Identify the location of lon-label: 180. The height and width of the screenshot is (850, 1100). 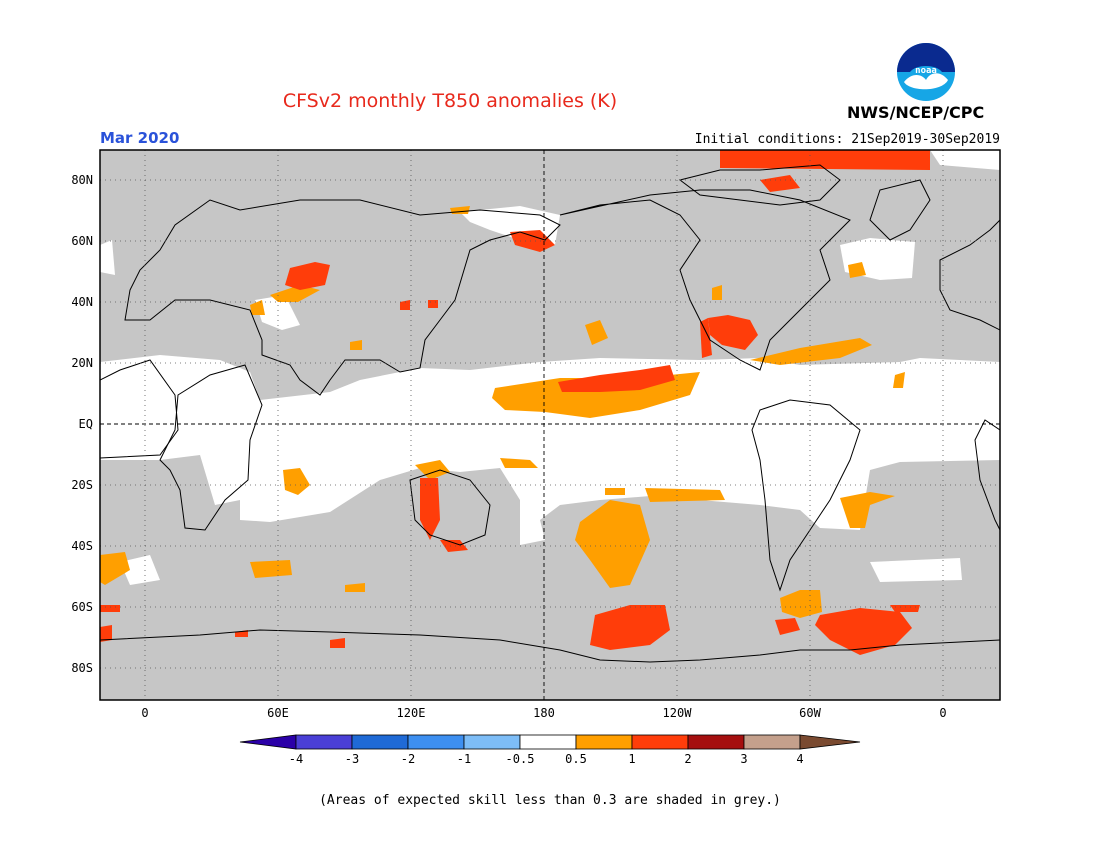
(544, 713).